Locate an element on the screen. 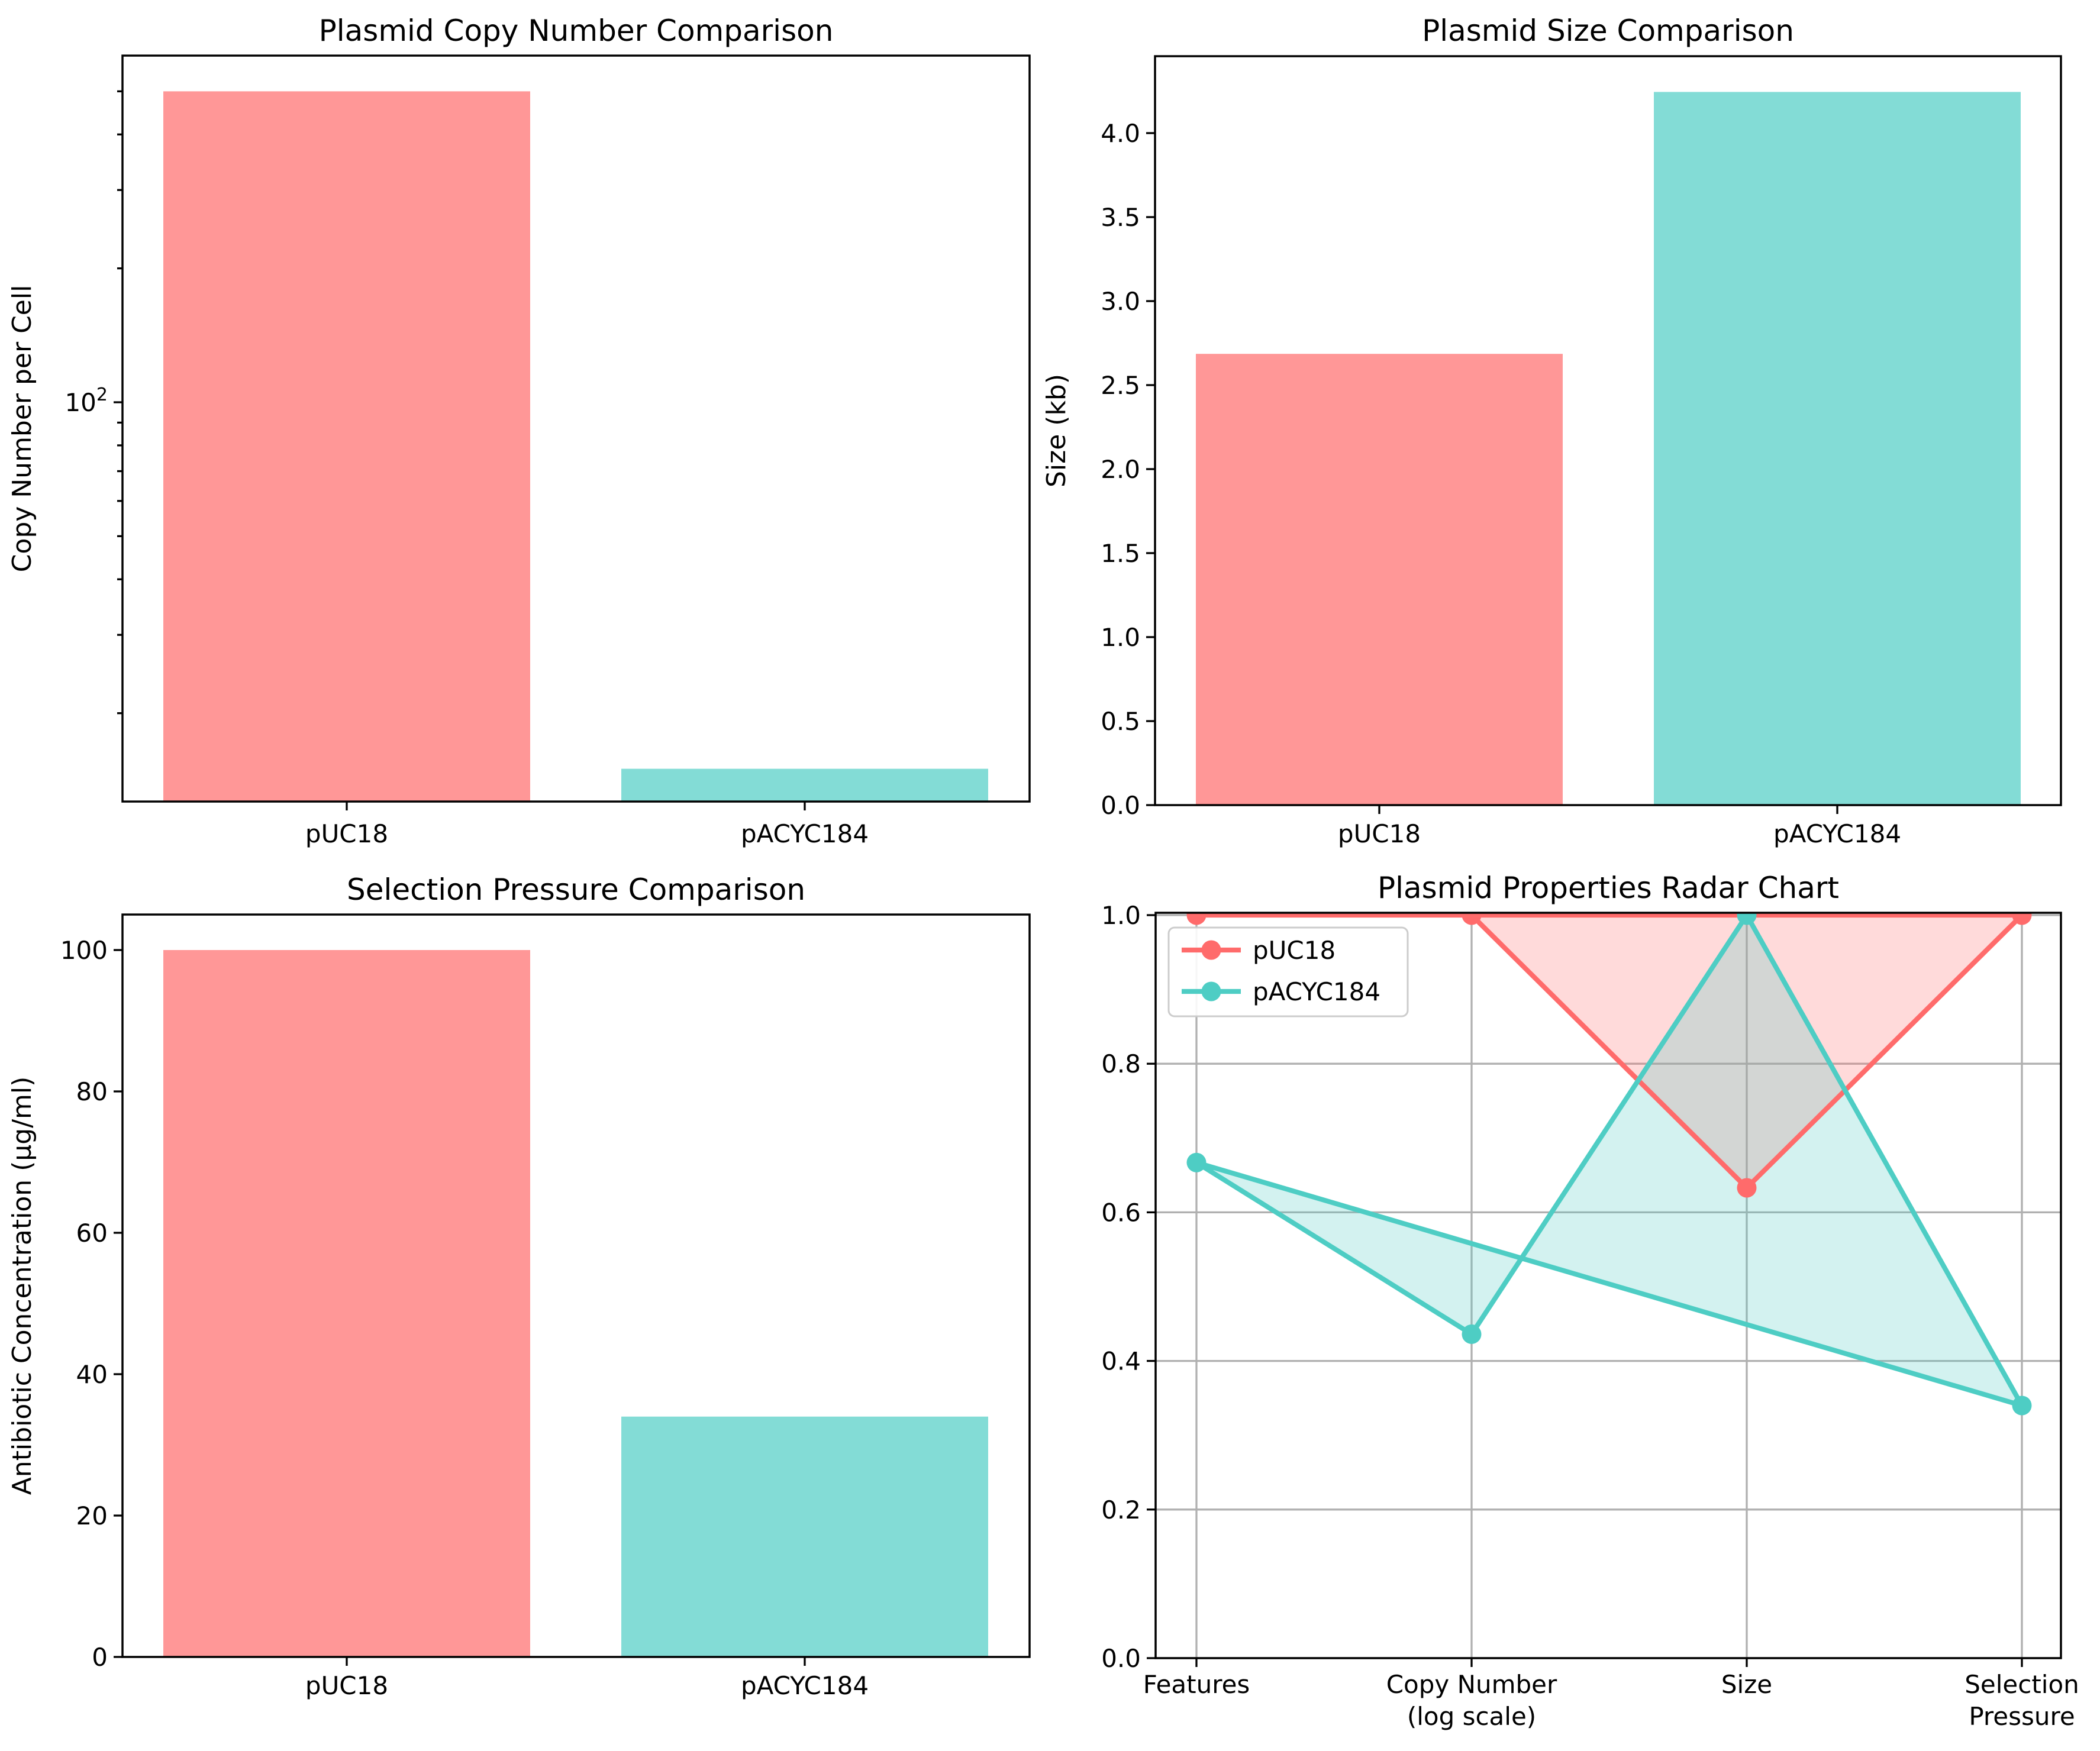  xtick-label-line2: (log scale) is located at coordinates (1471, 1716).